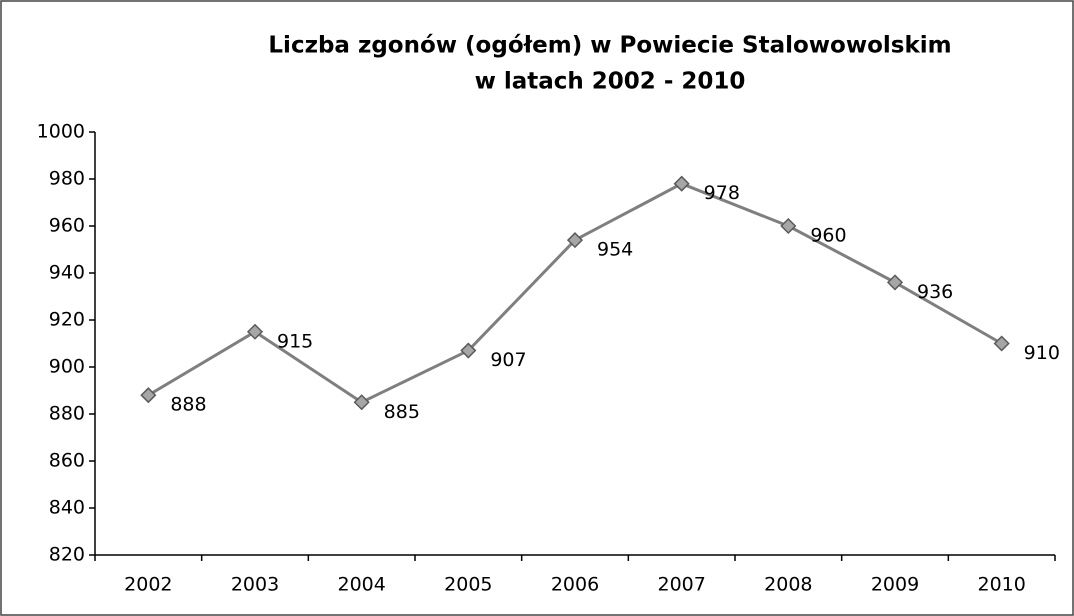 The height and width of the screenshot is (616, 1074). What do you see at coordinates (61, 132) in the screenshot?
I see `y-tick-label: 1000` at bounding box center [61, 132].